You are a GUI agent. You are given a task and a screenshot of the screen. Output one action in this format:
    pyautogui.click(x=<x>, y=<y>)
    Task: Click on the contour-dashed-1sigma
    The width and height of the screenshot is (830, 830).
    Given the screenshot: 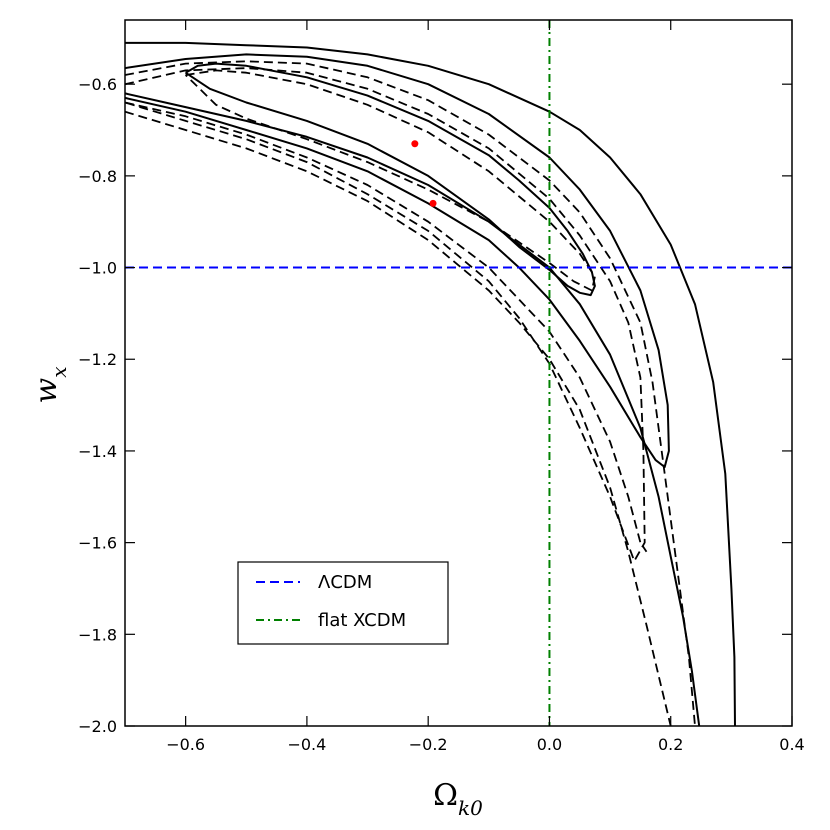 What is the action you would take?
    pyautogui.click(x=390, y=180)
    